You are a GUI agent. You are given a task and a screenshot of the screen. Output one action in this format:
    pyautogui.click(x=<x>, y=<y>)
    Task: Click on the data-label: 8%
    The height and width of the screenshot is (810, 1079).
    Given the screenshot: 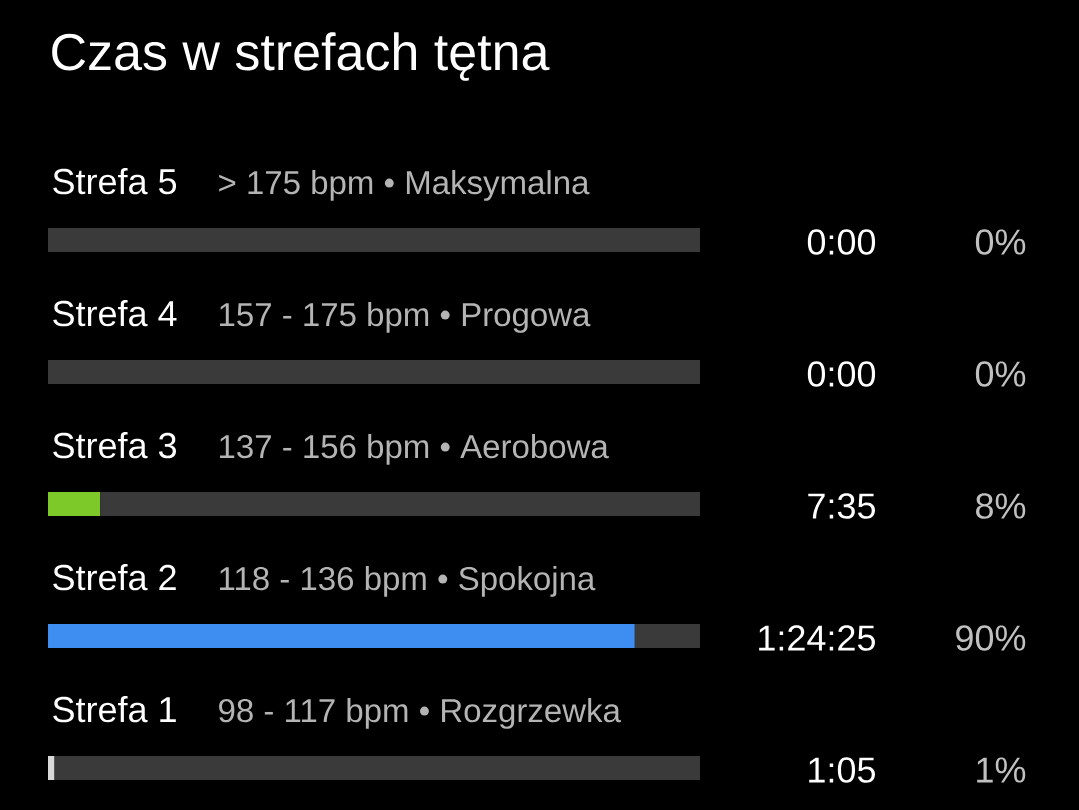 What is the action you would take?
    pyautogui.click(x=1001, y=506)
    